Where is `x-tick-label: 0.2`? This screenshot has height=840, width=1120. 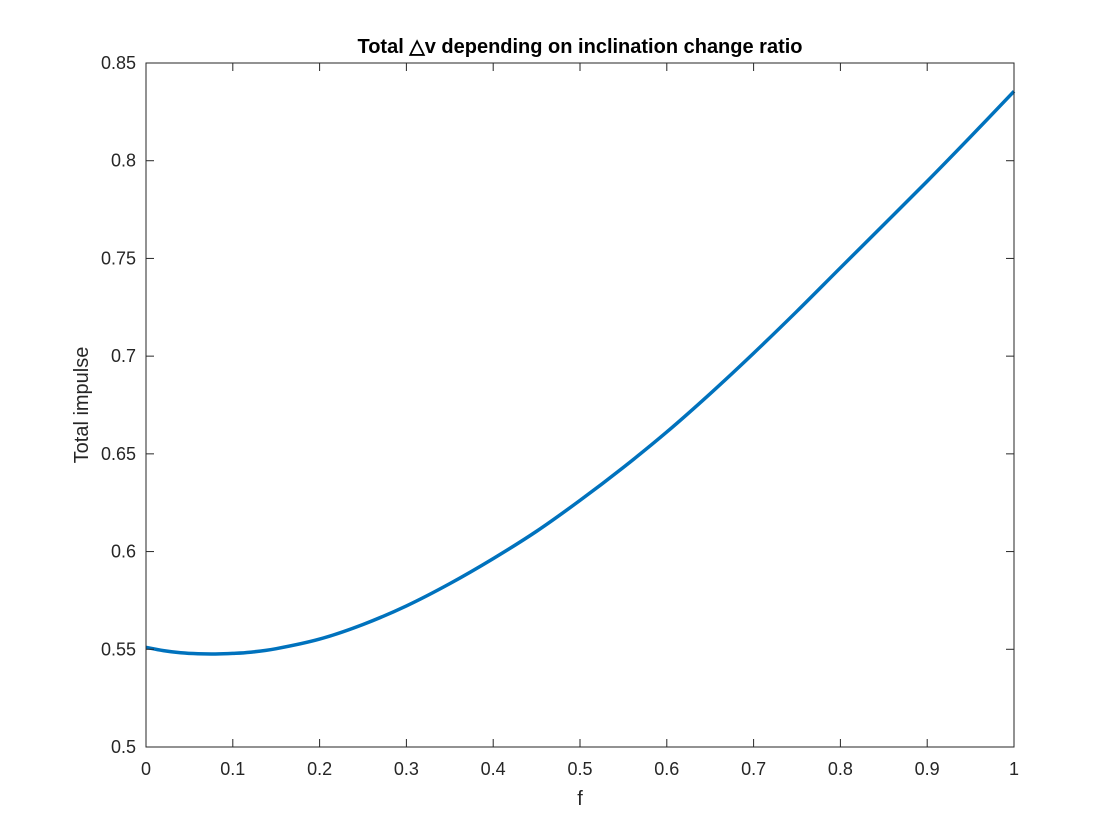 x-tick-label: 0.2 is located at coordinates (319, 769).